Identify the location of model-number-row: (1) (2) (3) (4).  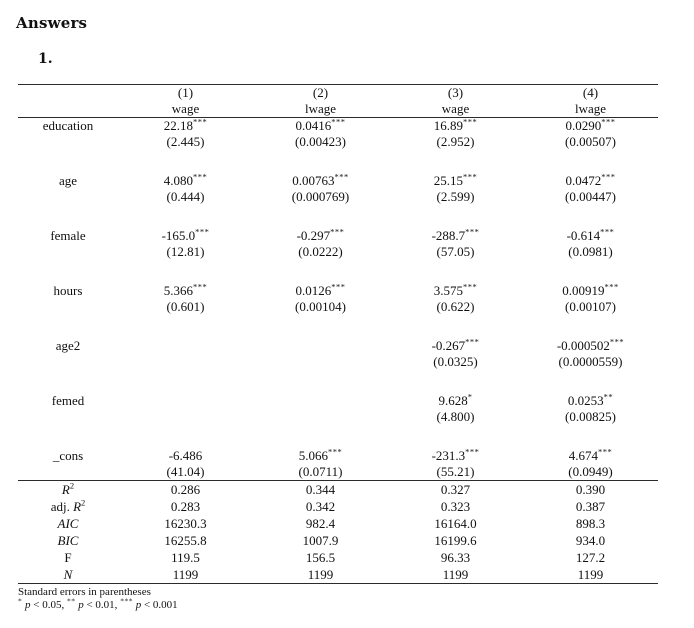
(338, 93).